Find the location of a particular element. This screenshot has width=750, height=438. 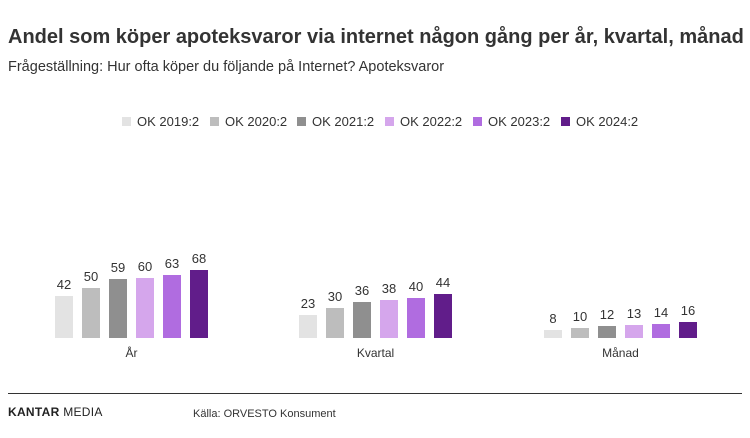

legend-label: OK 2023:2 is located at coordinates (519, 121).